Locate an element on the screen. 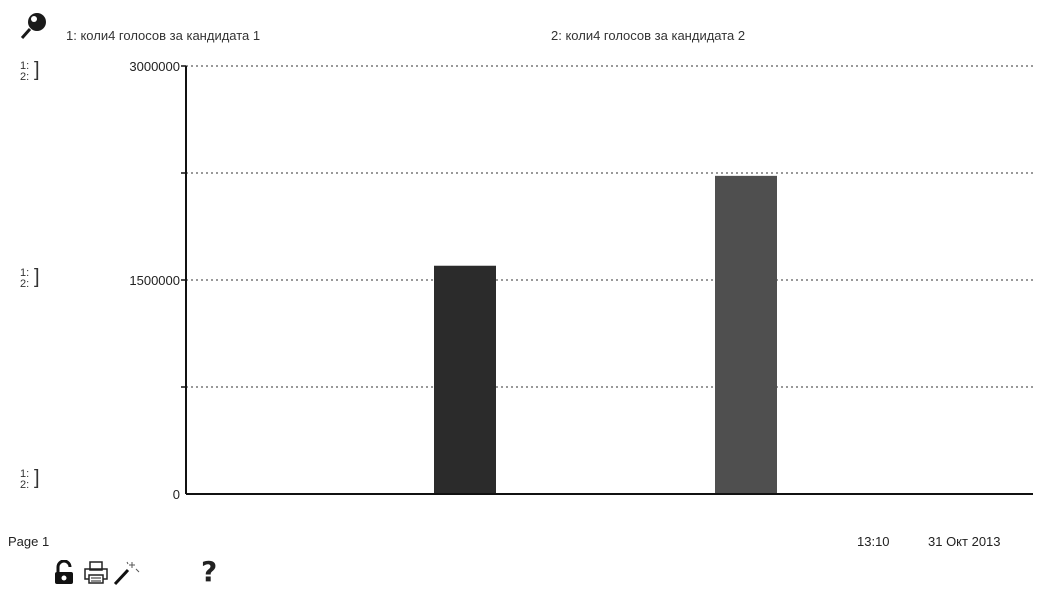 This screenshot has width=1041, height=590. help-icon: ? is located at coordinates (209, 571).